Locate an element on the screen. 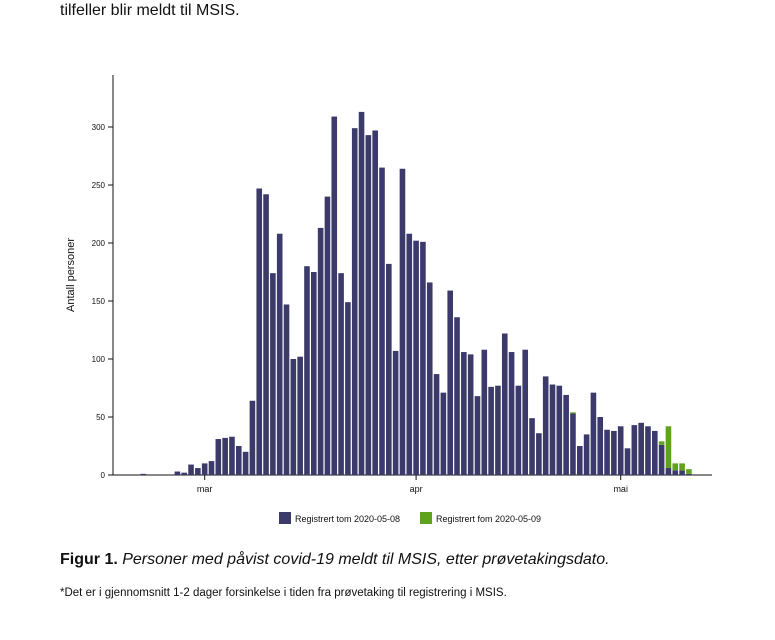  y-tick-label: 200 is located at coordinates (99, 243).